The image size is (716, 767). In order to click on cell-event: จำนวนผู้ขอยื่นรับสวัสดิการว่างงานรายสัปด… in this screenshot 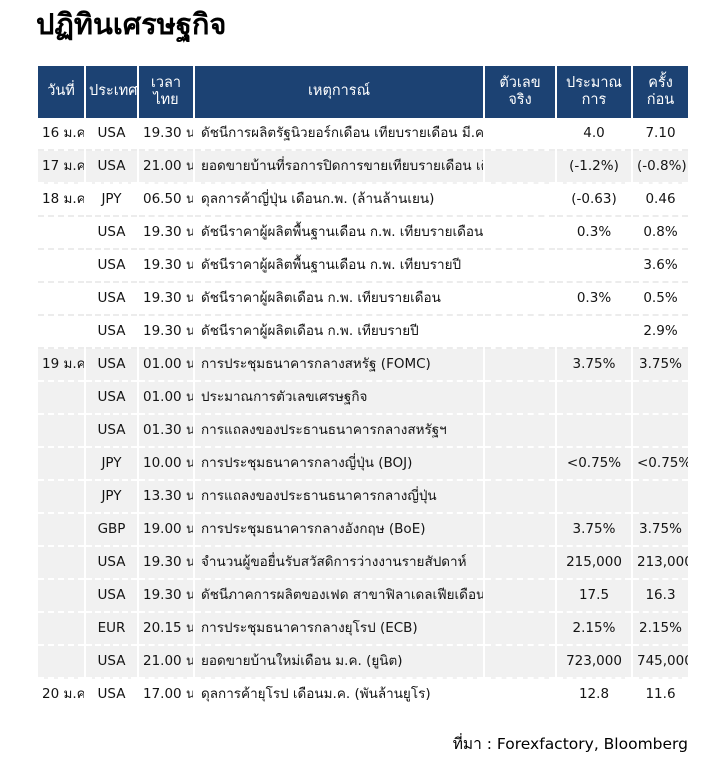, I will do `click(339, 563)`.